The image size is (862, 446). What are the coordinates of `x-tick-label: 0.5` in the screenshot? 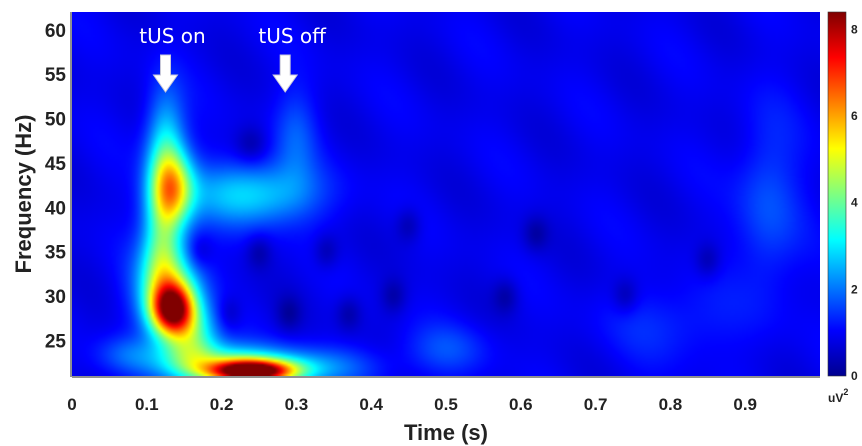 It's located at (446, 404).